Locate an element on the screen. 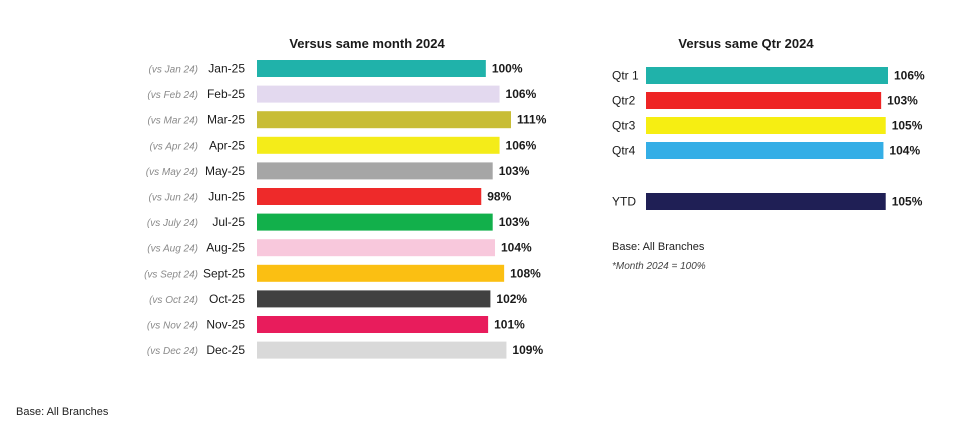  category-label: May-25 is located at coordinates (225, 171).